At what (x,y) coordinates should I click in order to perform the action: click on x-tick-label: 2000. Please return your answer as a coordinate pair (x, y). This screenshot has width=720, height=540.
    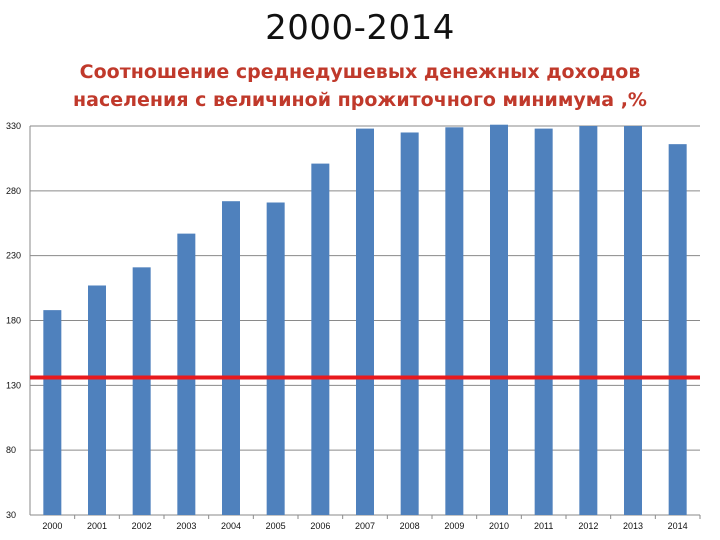
    Looking at the image, I should click on (52, 526).